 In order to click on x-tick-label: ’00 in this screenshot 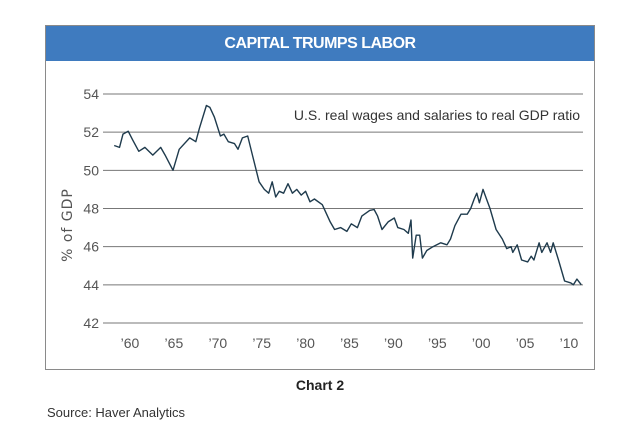, I will do `click(481, 343)`.